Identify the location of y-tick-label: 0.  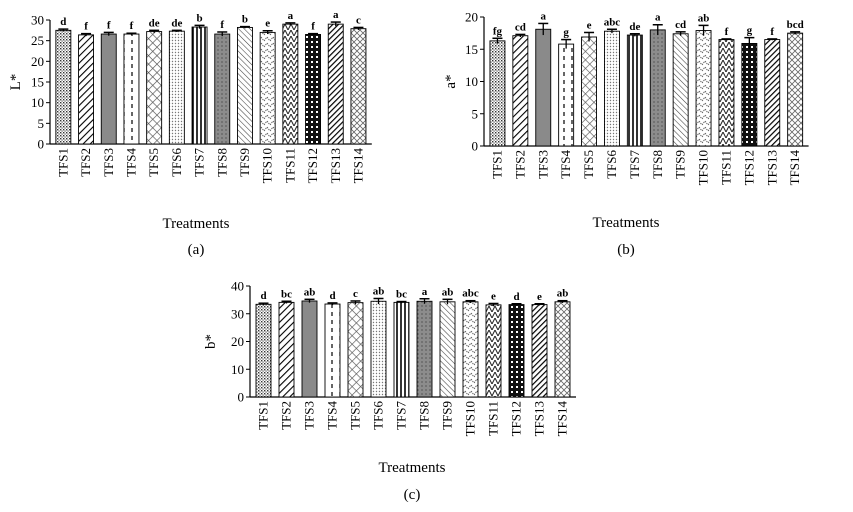
(41, 144).